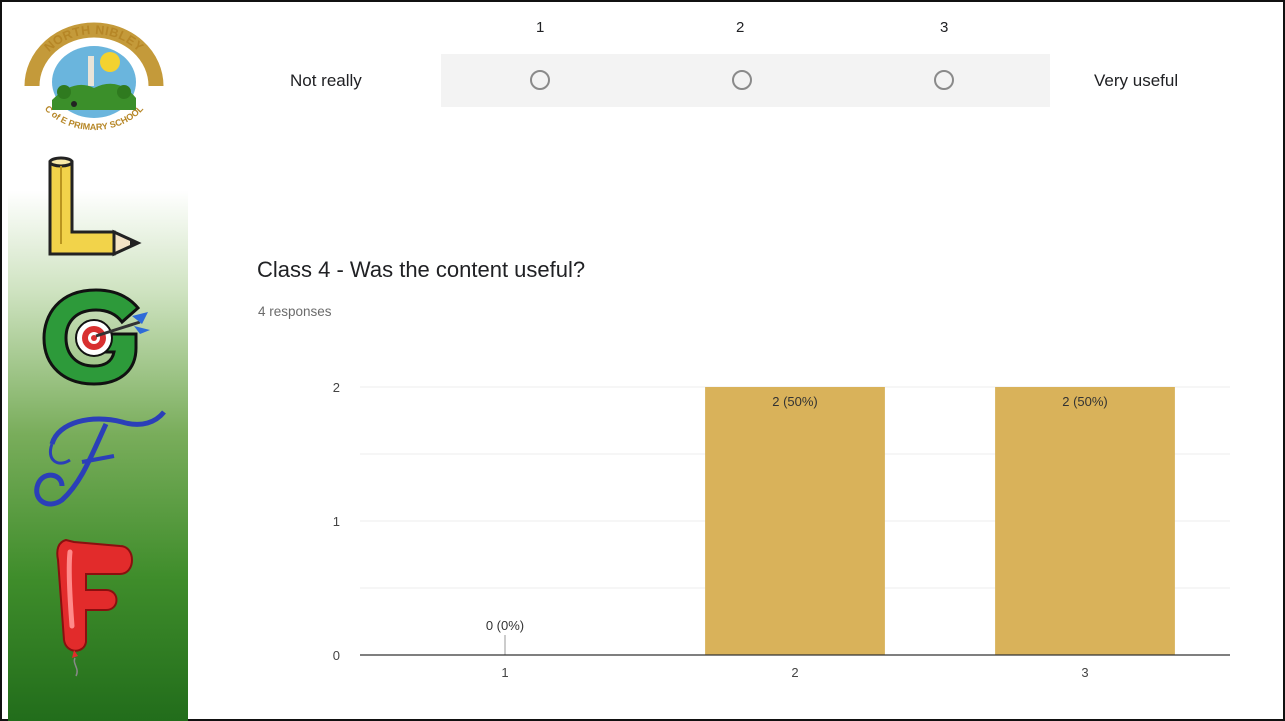  Describe the element at coordinates (94, 77) in the screenshot. I see `school-logo: NORTH NIBLEY C of E PRIMARY SCHOOL` at that location.